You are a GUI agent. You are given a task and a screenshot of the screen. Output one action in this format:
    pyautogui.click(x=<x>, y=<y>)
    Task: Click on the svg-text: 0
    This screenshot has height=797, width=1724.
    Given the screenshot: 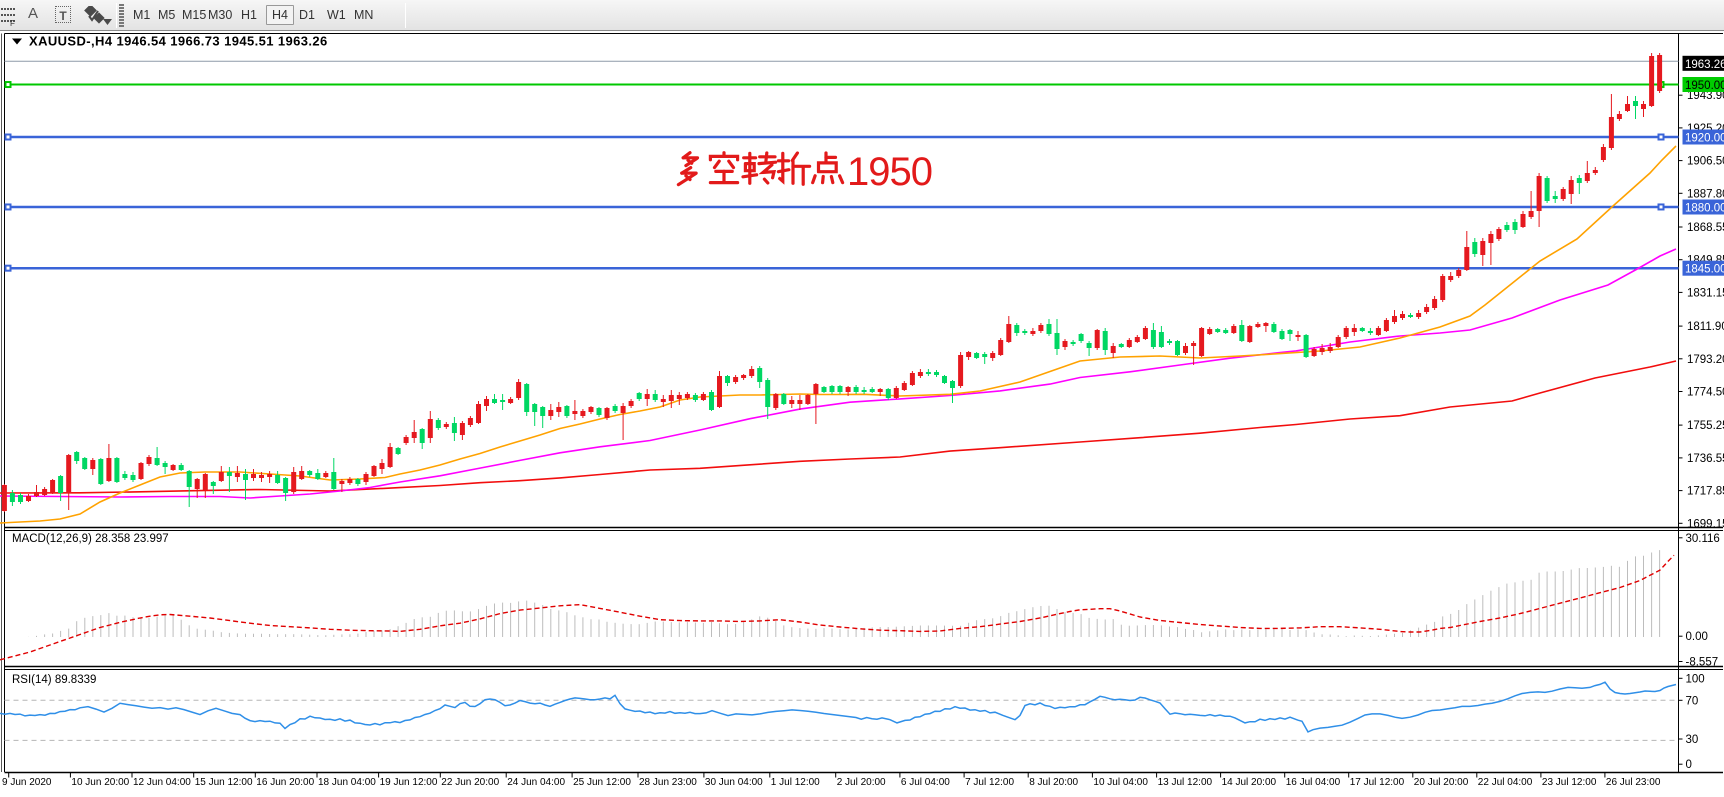 What is the action you would take?
    pyautogui.click(x=1689, y=765)
    